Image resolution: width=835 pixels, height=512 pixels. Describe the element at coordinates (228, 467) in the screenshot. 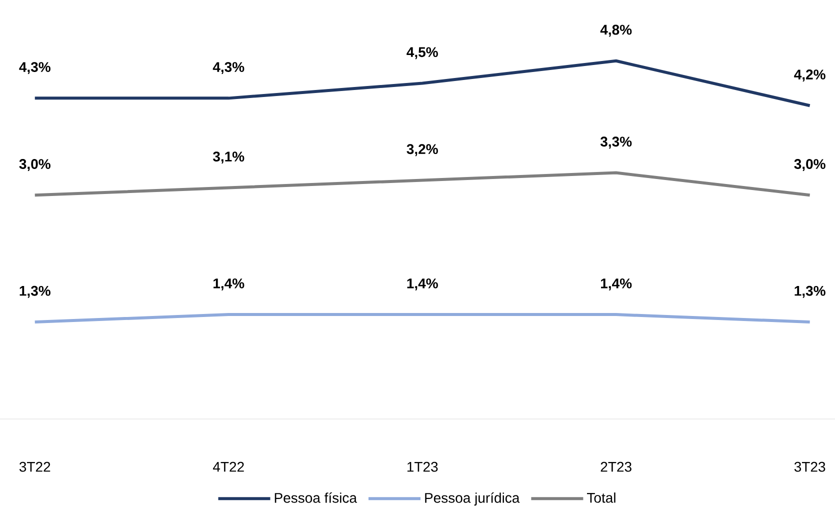

I see `x-tick-label: 4T22` at that location.